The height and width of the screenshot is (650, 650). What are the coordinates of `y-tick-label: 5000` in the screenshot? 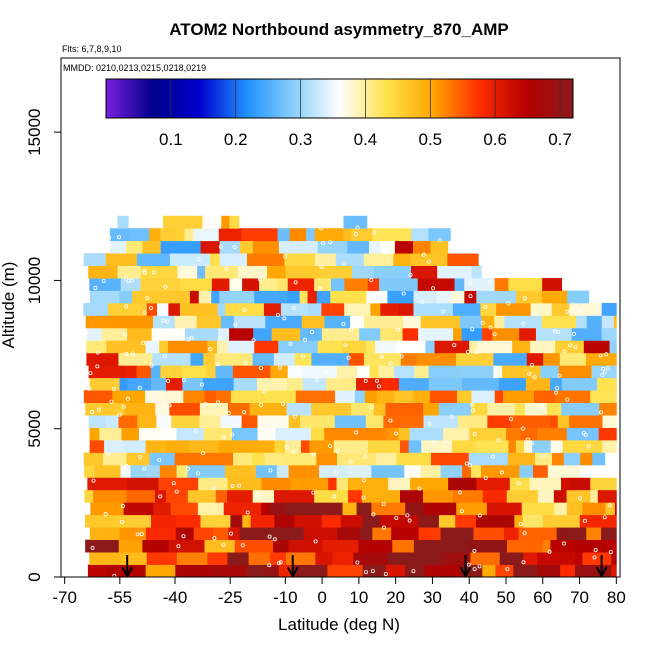 It's located at (34, 429).